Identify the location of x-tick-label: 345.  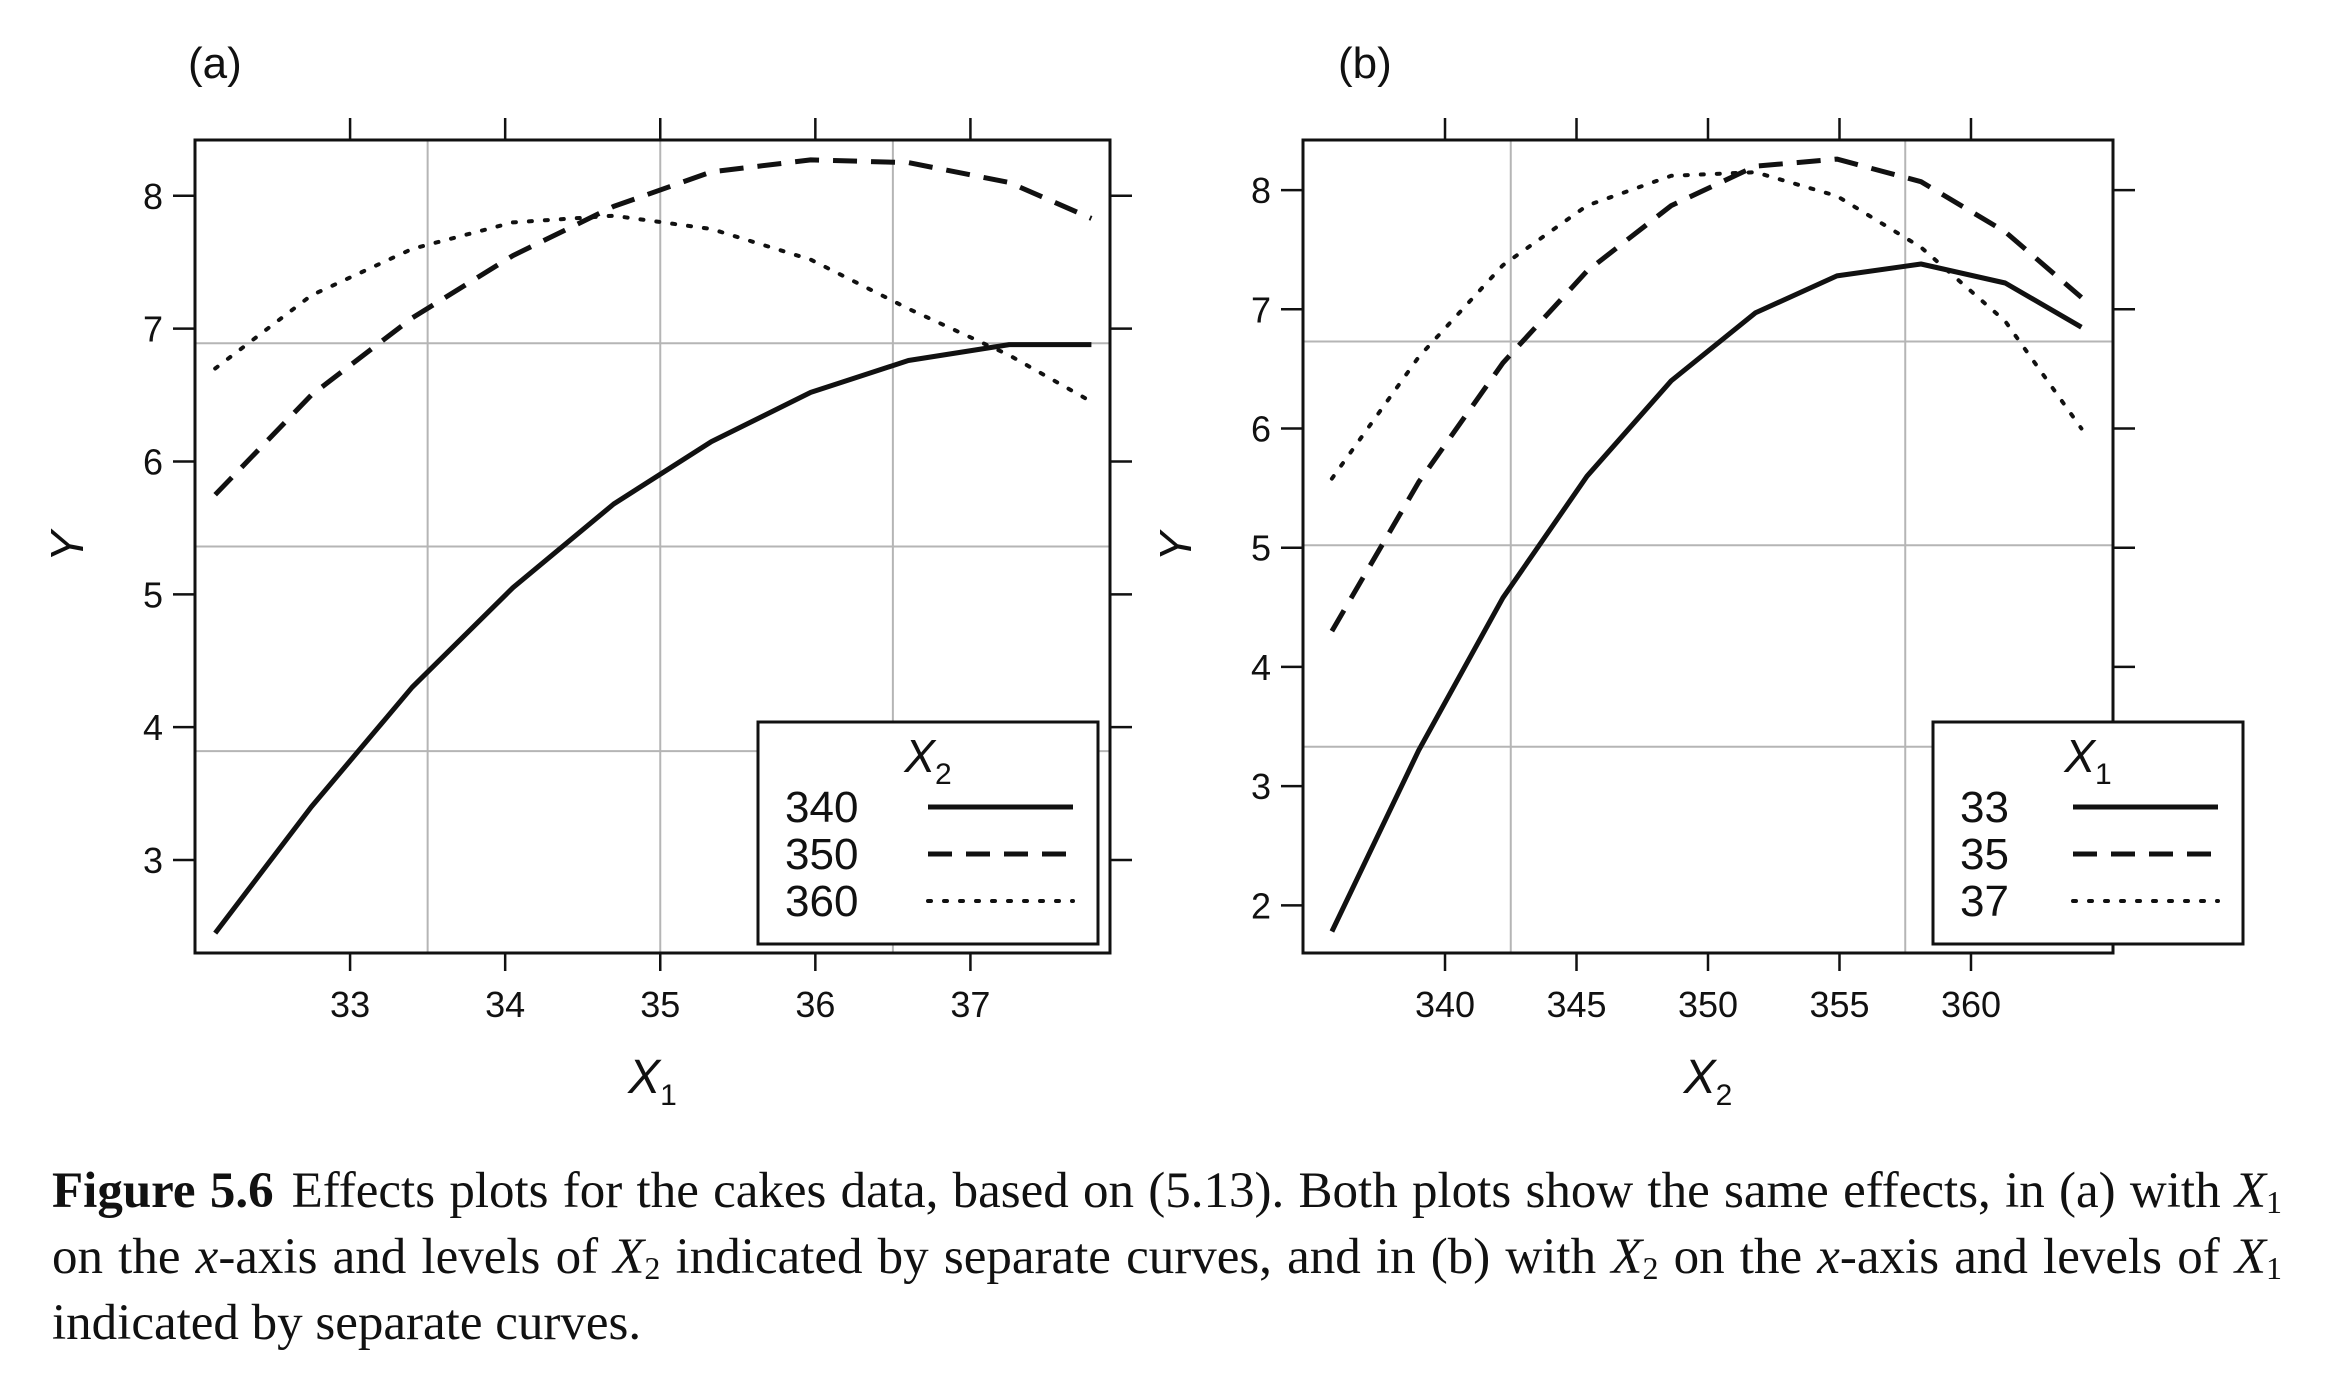
(1576, 1004).